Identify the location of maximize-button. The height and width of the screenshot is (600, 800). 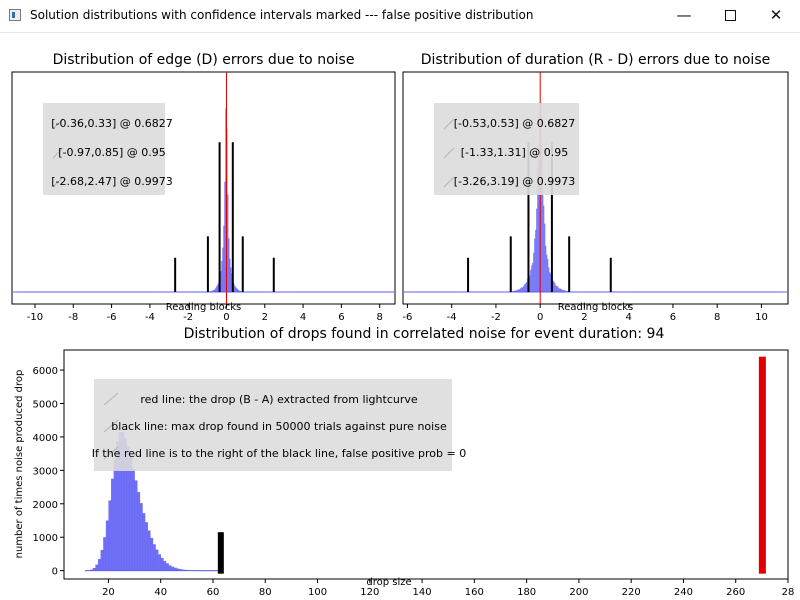
(730, 15).